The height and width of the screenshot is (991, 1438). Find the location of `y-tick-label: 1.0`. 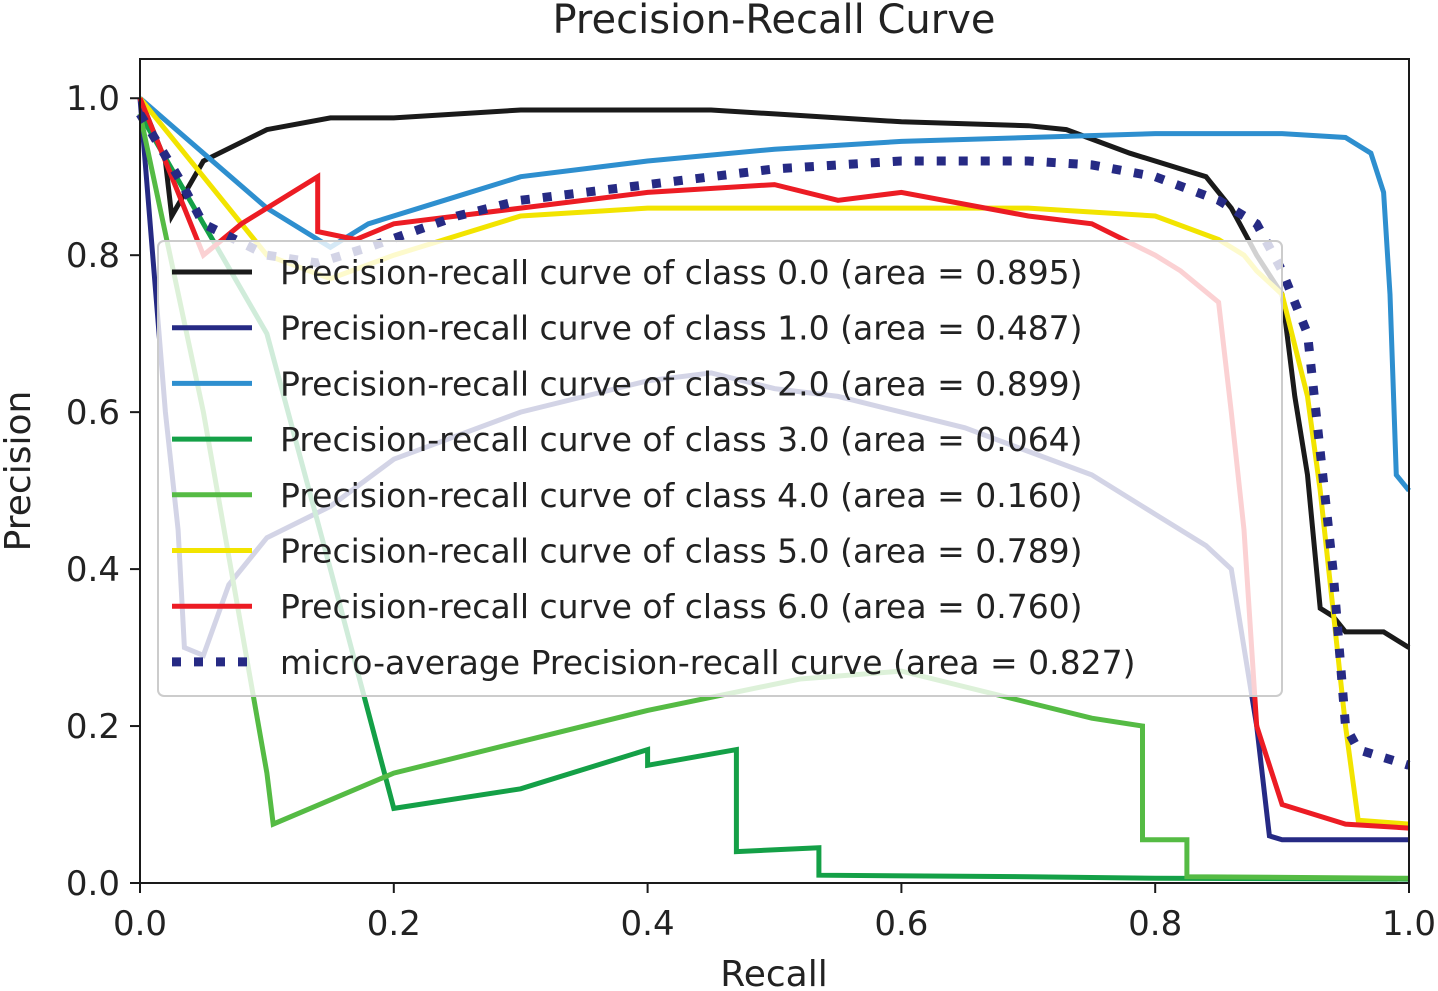

y-tick-label: 1.0 is located at coordinates (93, 99).